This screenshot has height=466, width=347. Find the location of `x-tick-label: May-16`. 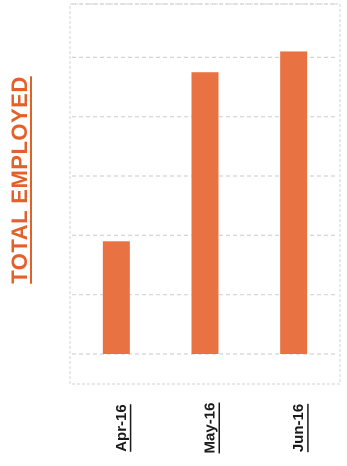

x-tick-label: May-16 is located at coordinates (210, 428).